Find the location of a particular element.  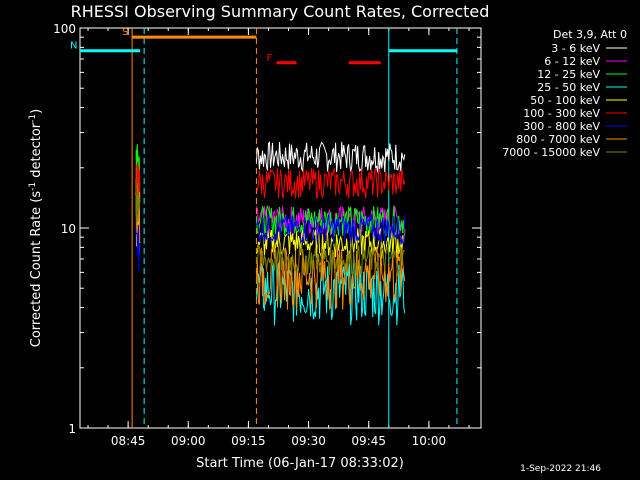

flag-label: S is located at coordinates (125, 32).